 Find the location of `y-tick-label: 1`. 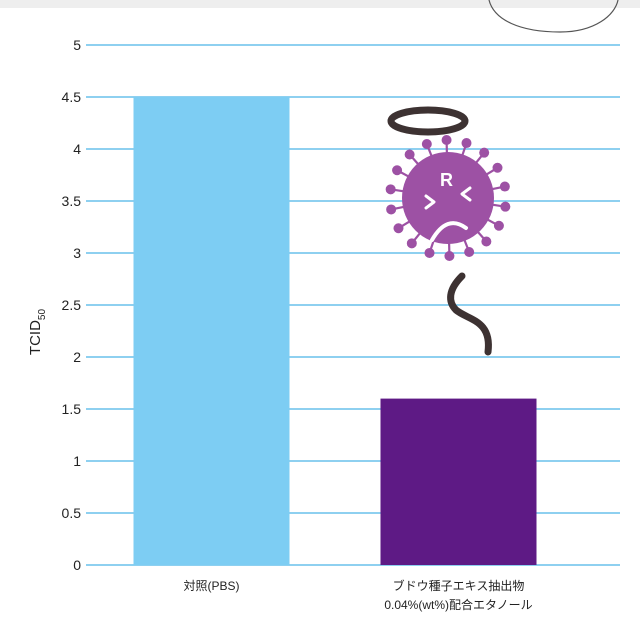

y-tick-label: 1 is located at coordinates (77, 461).